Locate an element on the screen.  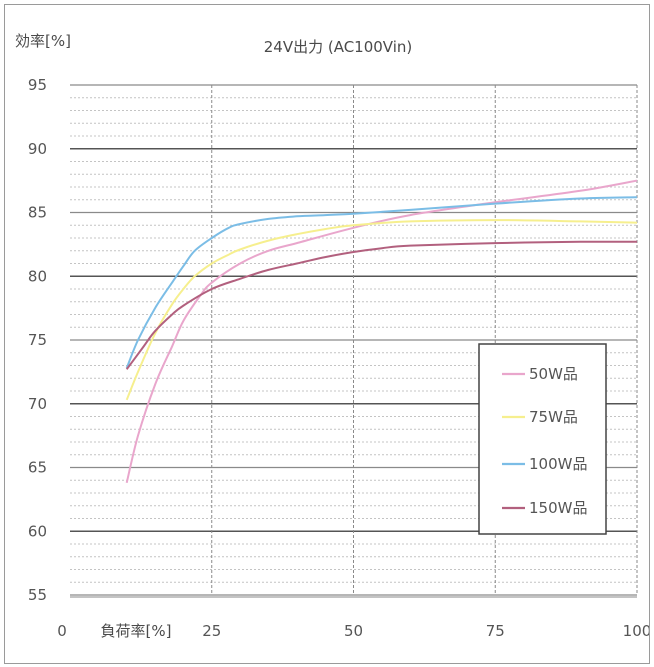
y-tick-labels: 55 60 65 70 75 80 85 90 95 is located at coordinates (37, 340).